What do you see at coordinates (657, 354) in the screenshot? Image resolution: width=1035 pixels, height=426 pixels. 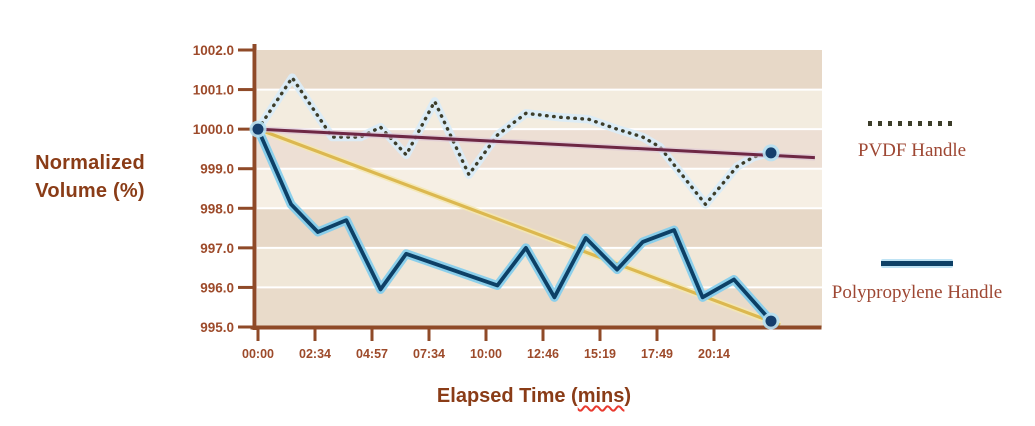 I see `x-axis-tick-label: 17:49` at bounding box center [657, 354].